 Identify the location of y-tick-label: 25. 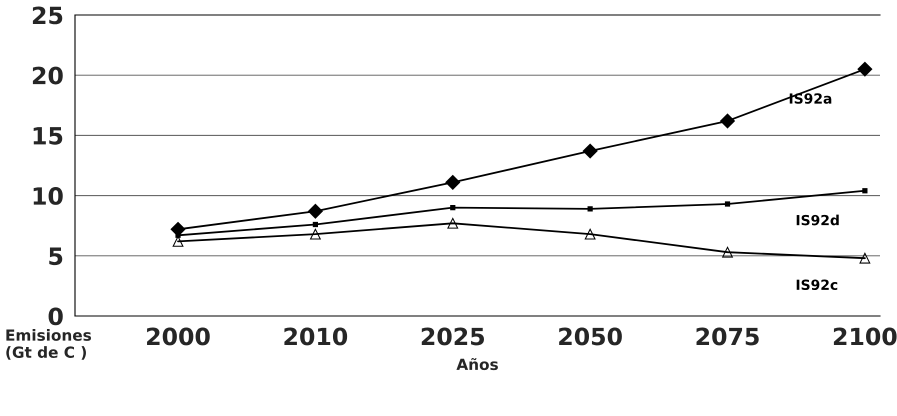
(47, 15).